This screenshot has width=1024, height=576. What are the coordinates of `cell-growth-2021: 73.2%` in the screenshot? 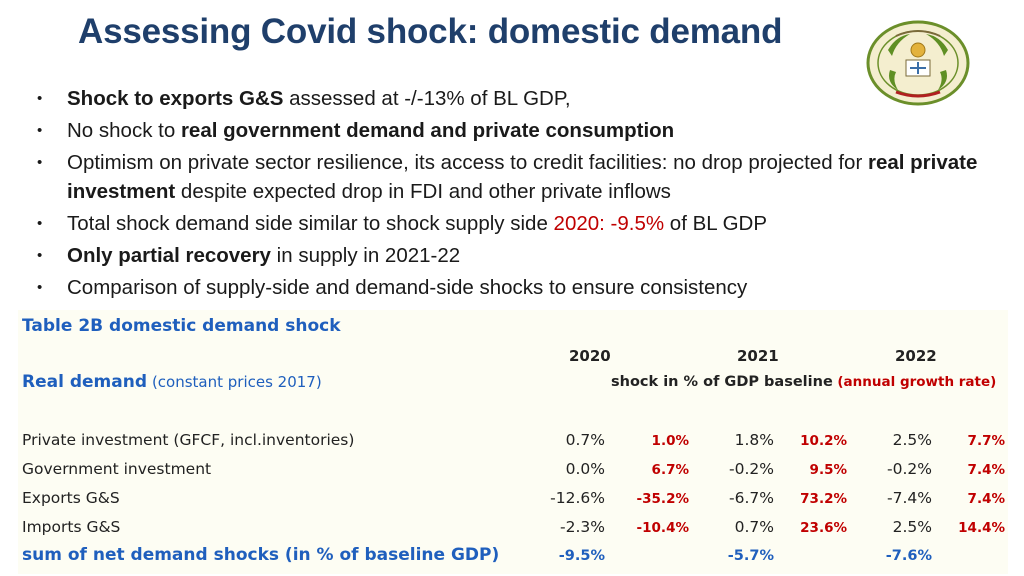 It's located at (823, 499).